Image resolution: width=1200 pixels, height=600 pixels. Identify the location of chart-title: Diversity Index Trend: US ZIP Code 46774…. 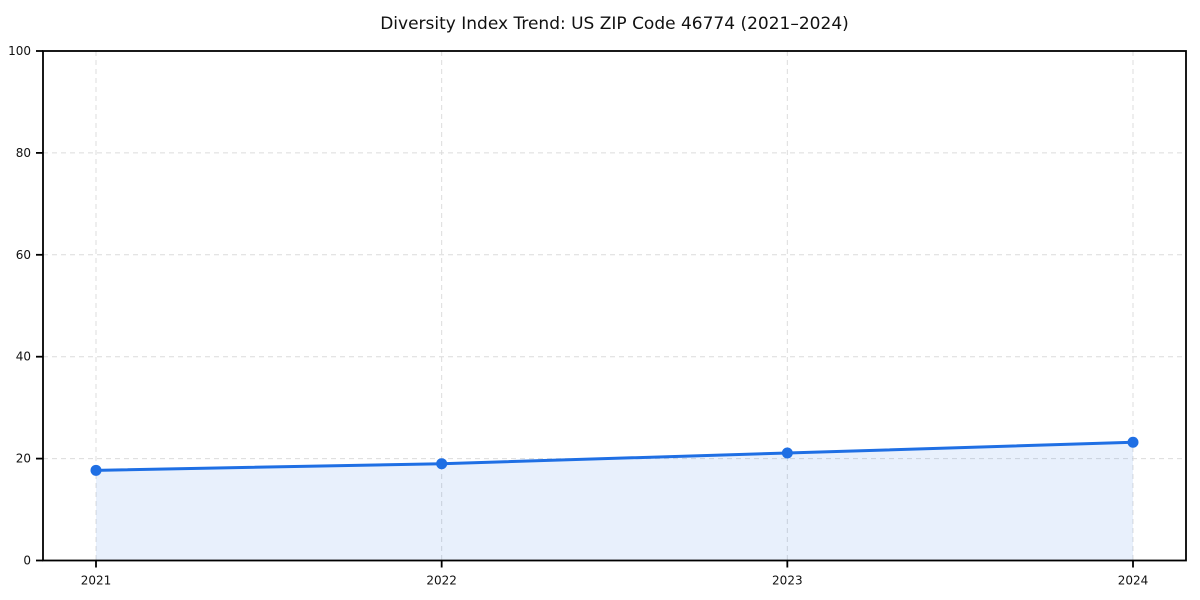
(614, 24).